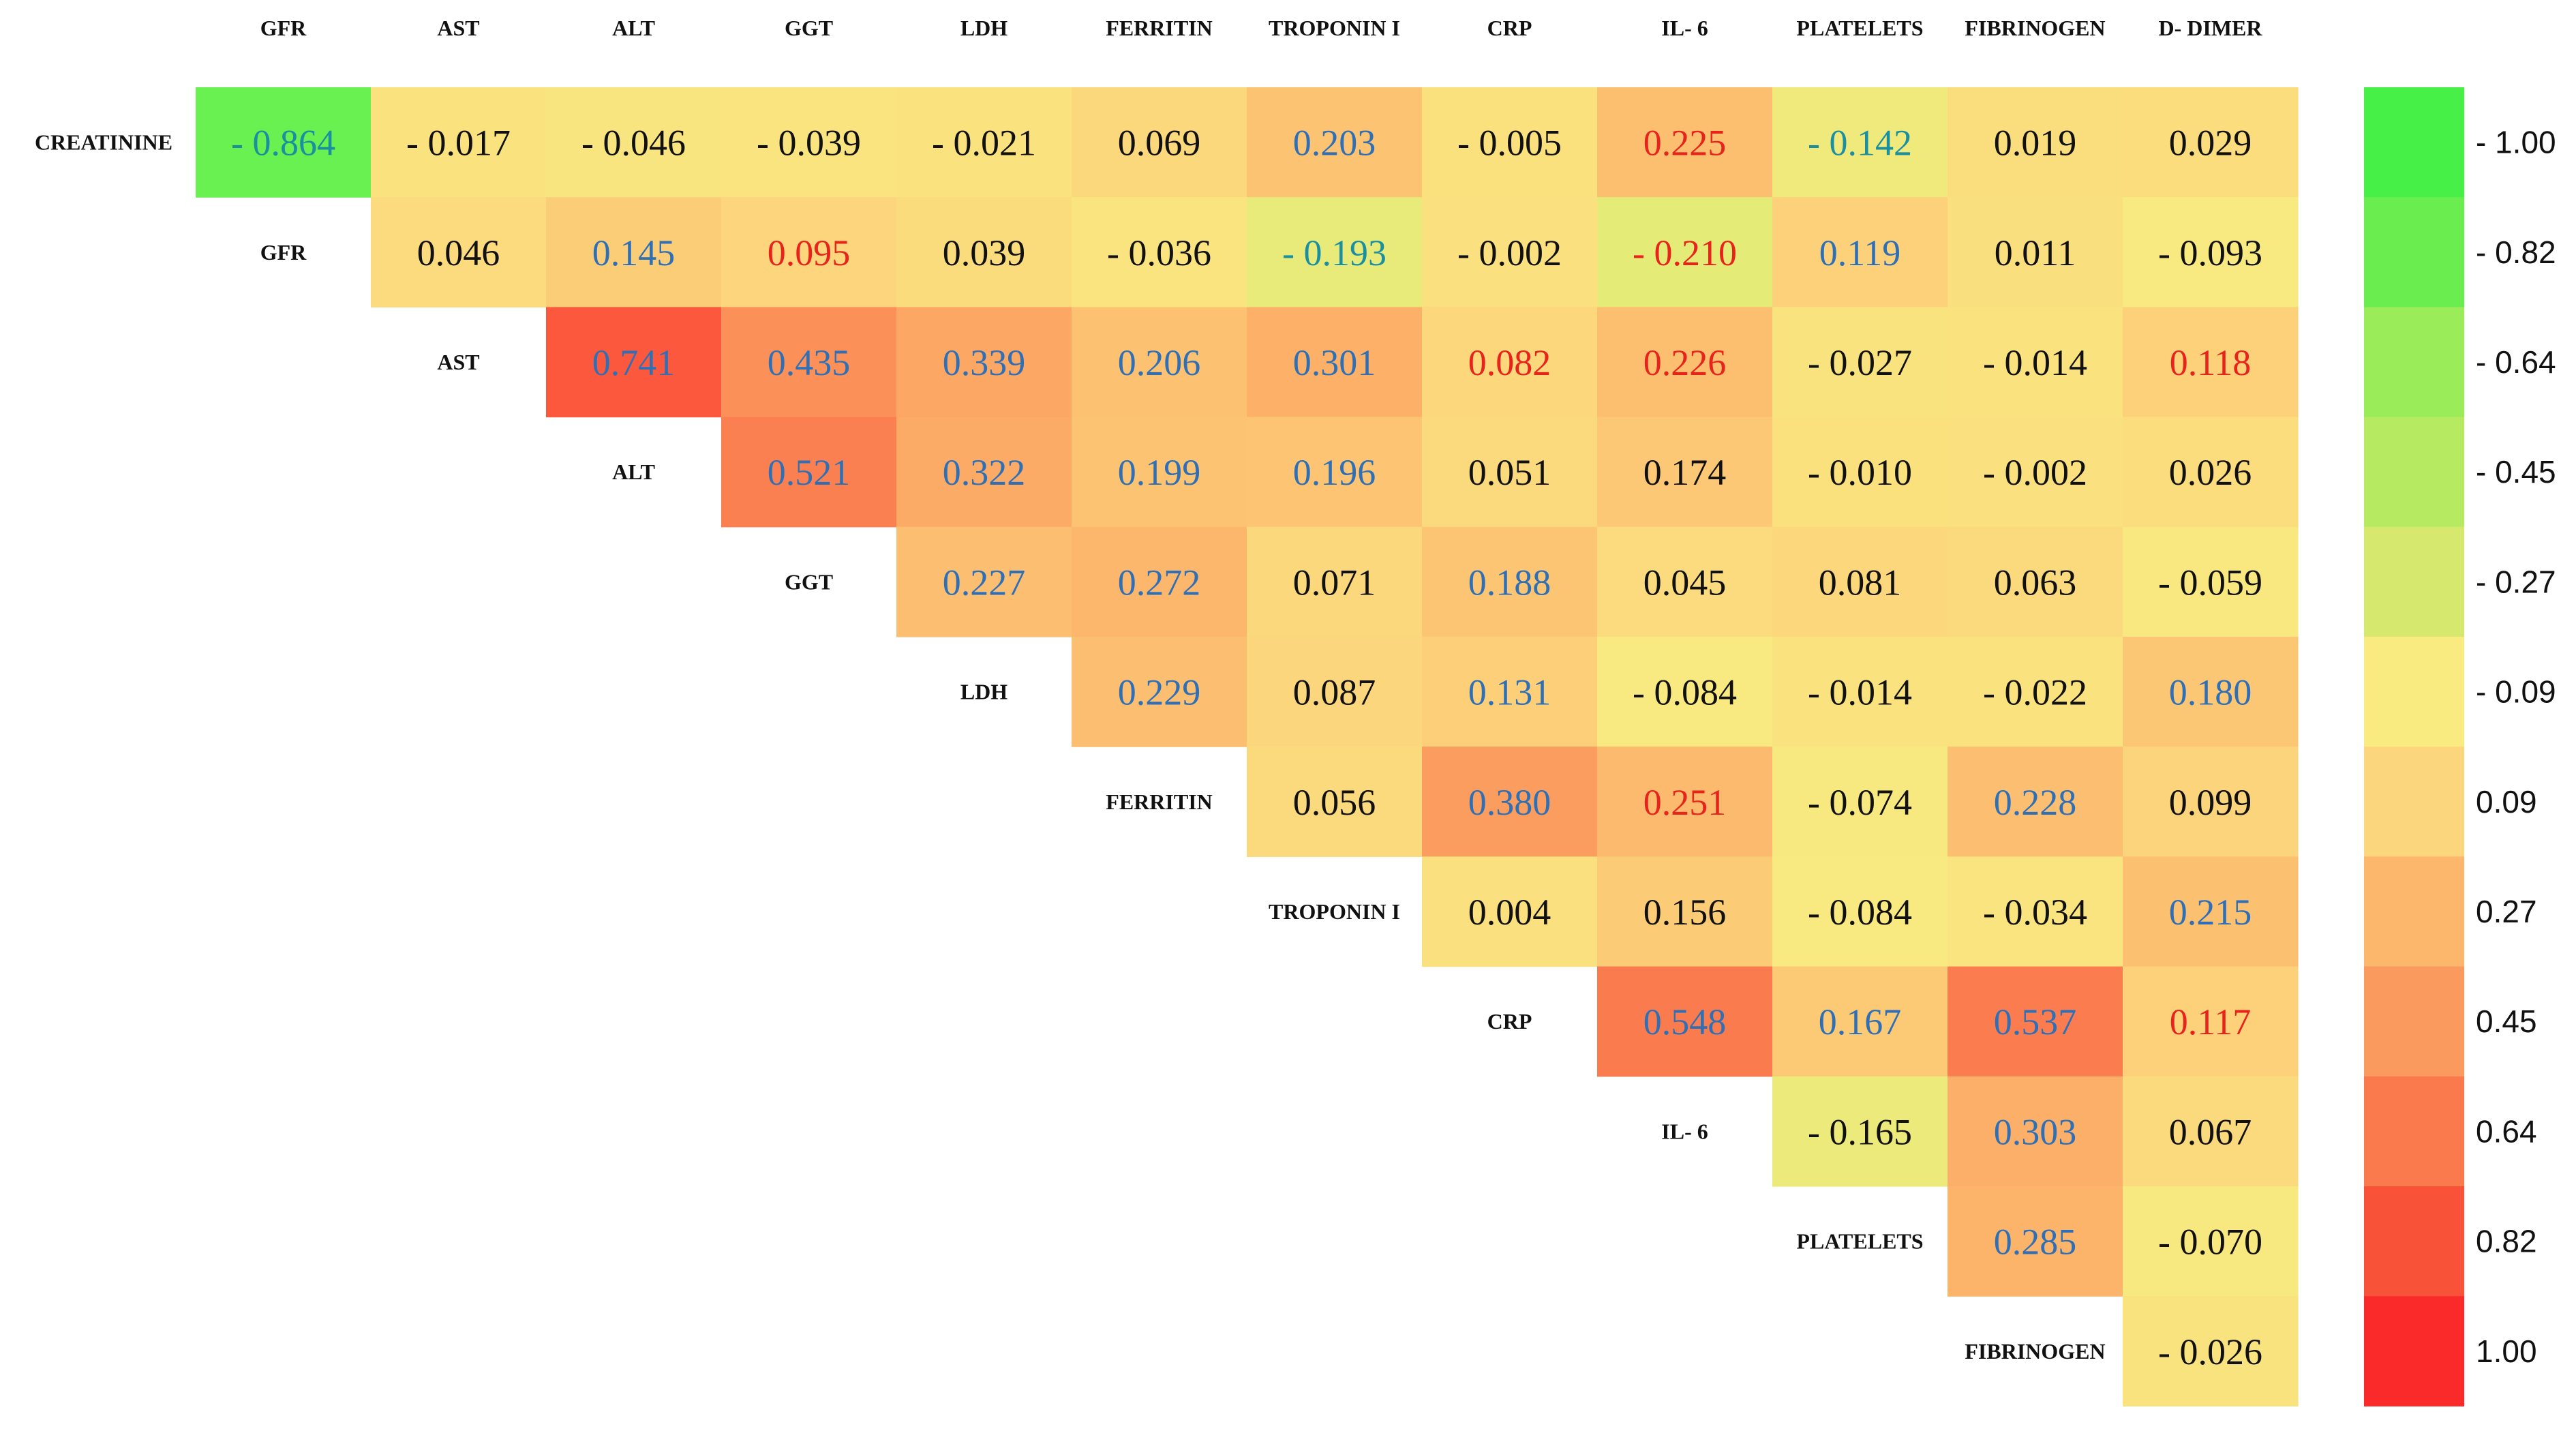 Image resolution: width=2576 pixels, height=1431 pixels. I want to click on cell-value-label: 0.026, so click(2210, 472).